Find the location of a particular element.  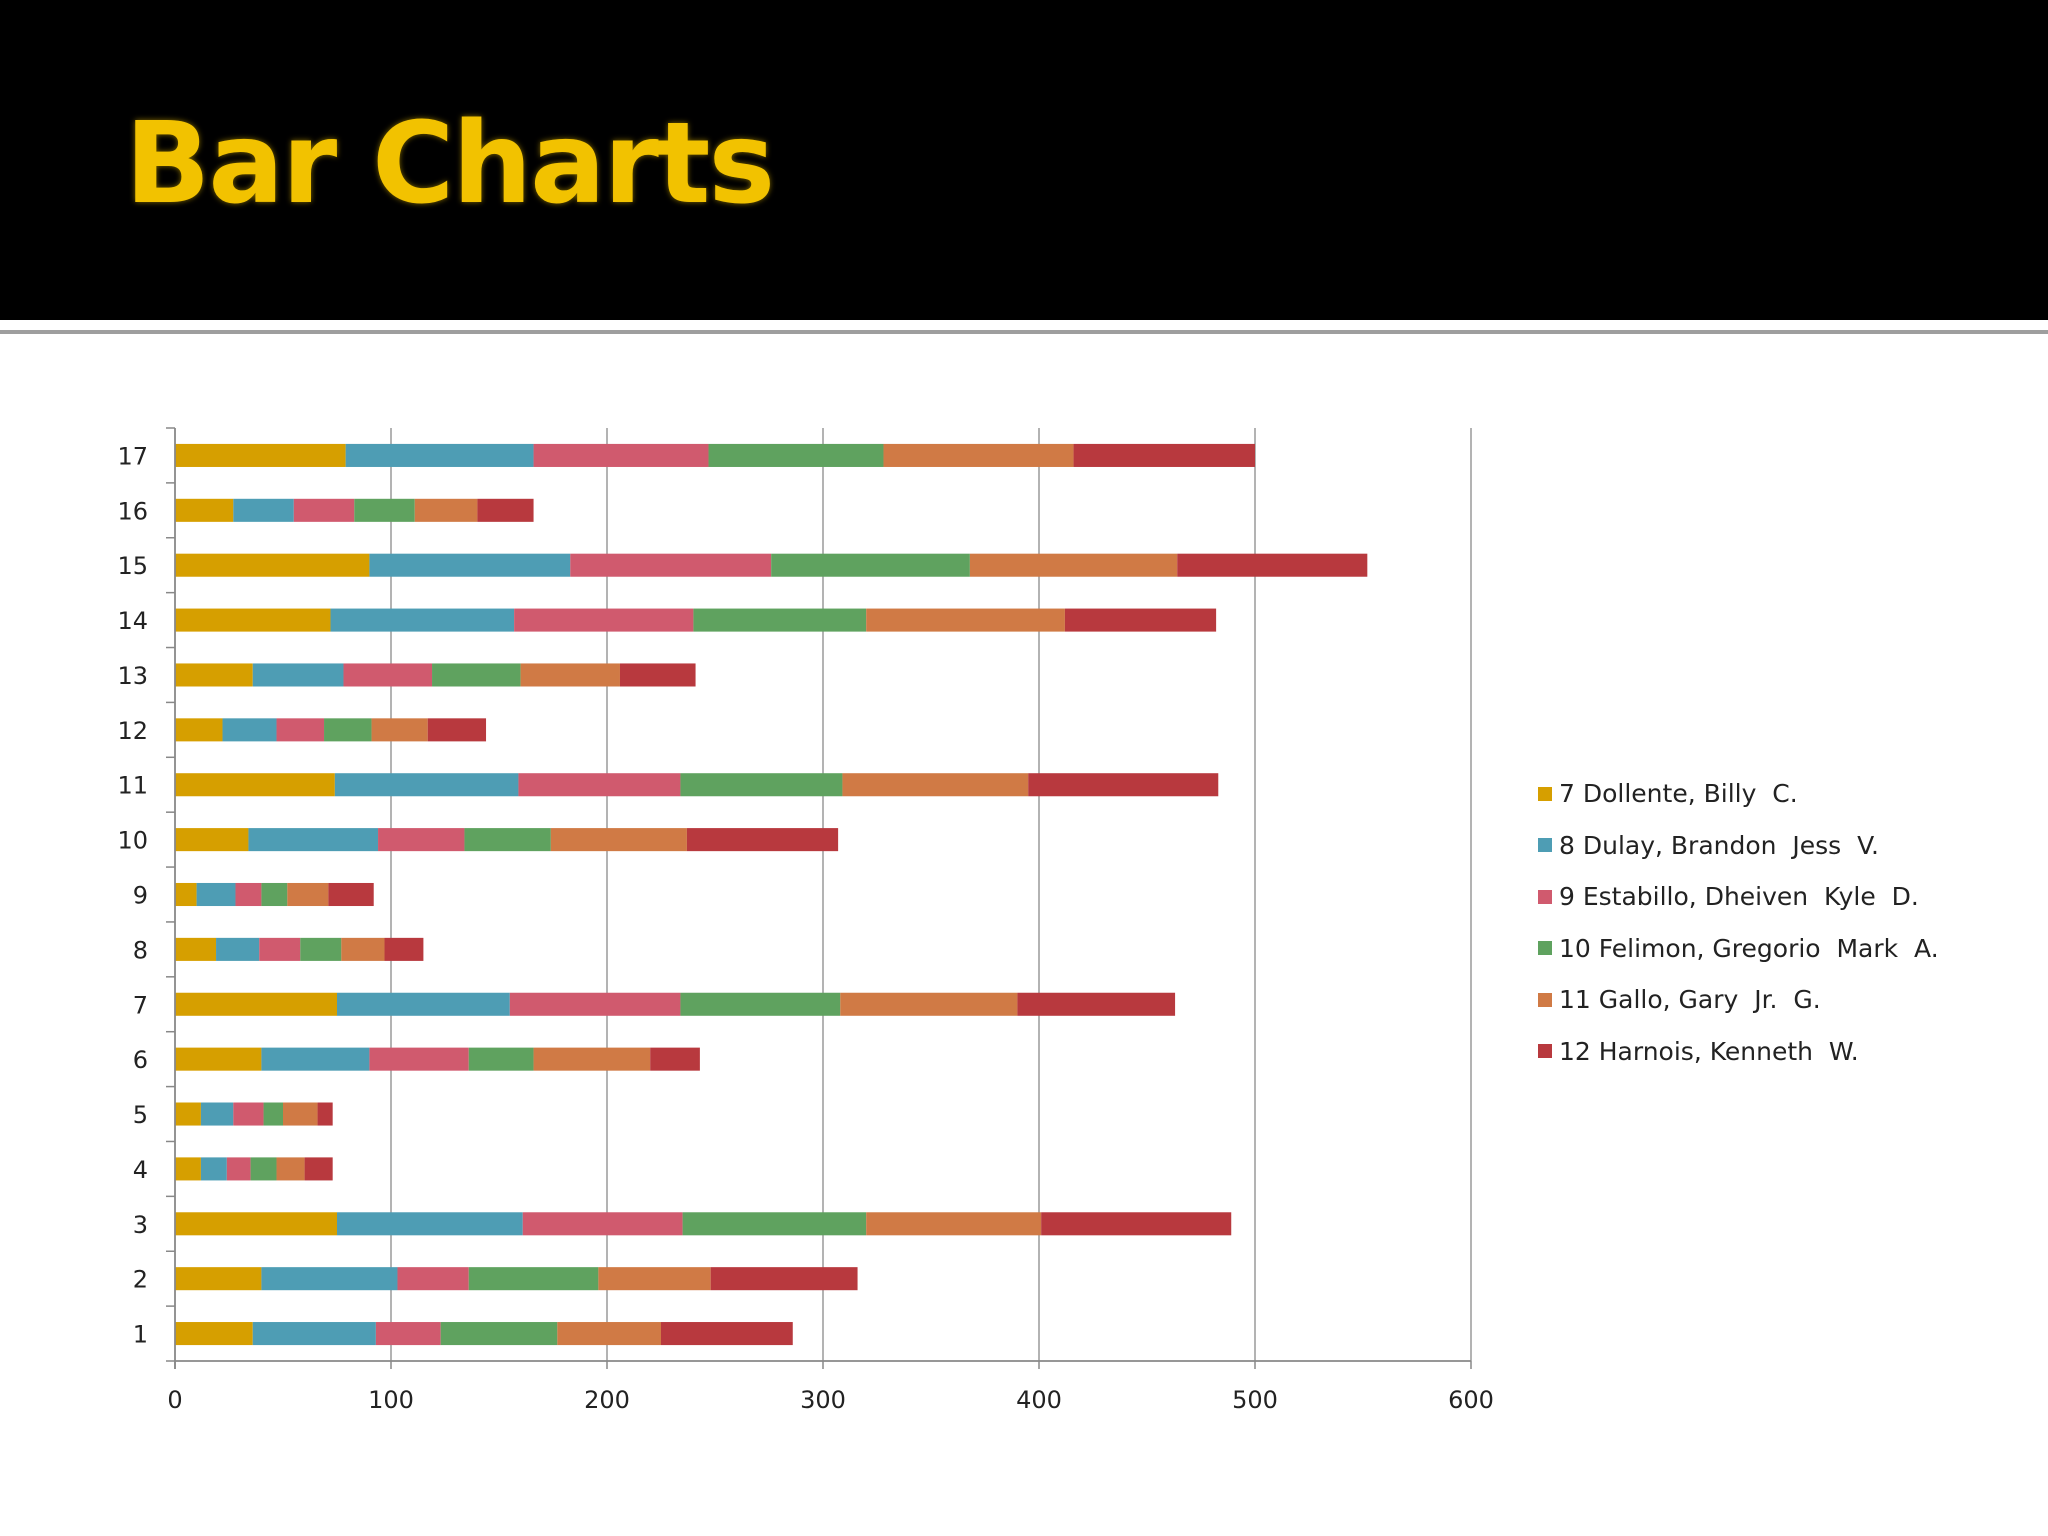

y-tick-label: 3 is located at coordinates (140, 1225).